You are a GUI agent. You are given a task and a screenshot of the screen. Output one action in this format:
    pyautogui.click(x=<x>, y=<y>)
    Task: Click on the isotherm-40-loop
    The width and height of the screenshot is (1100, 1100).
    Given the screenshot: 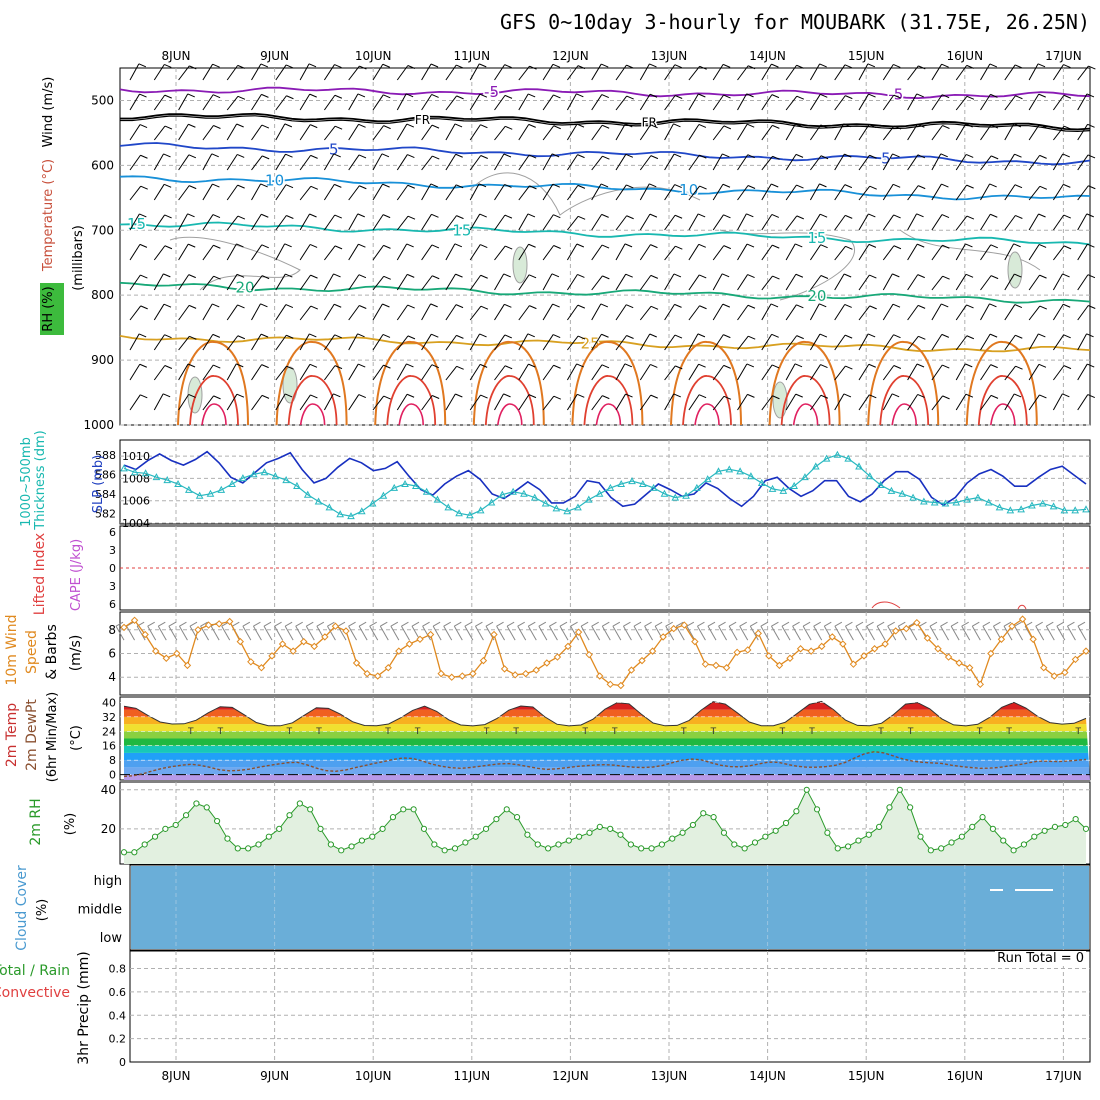 What is the action you would take?
    pyautogui.click(x=214, y=414)
    